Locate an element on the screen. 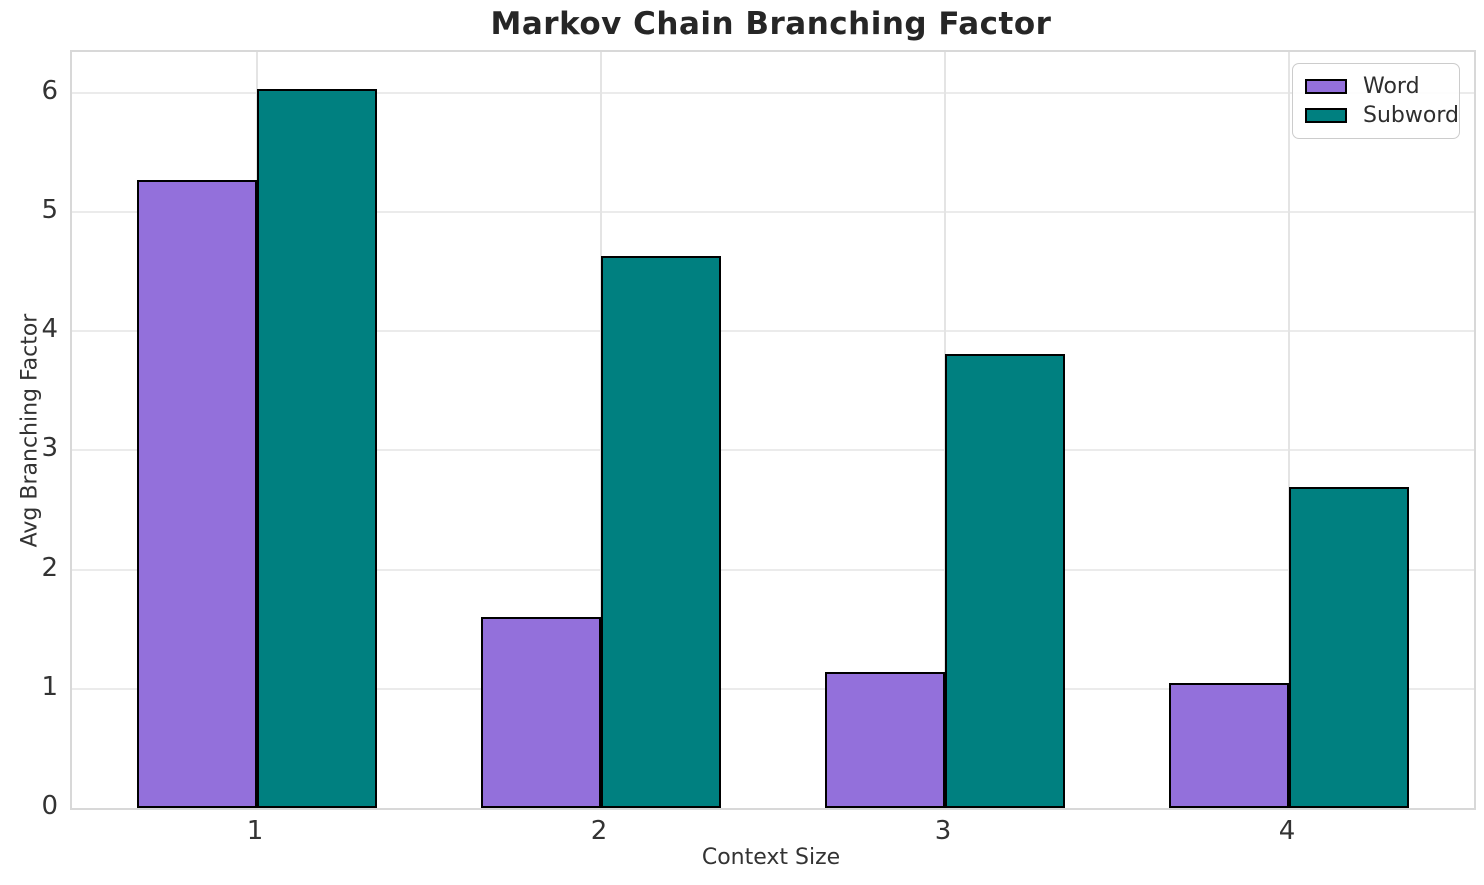 Image resolution: width=1484 pixels, height=885 pixels. y-tick-label: 3 is located at coordinates (49, 448).